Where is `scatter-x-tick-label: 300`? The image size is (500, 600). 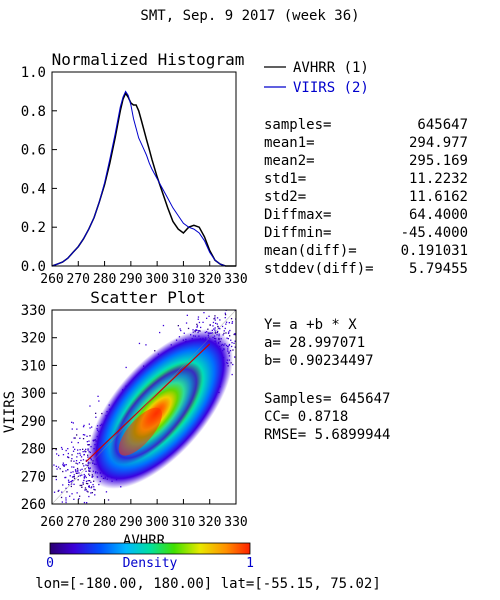 scatter-x-tick-label: 300 is located at coordinates (156, 522).